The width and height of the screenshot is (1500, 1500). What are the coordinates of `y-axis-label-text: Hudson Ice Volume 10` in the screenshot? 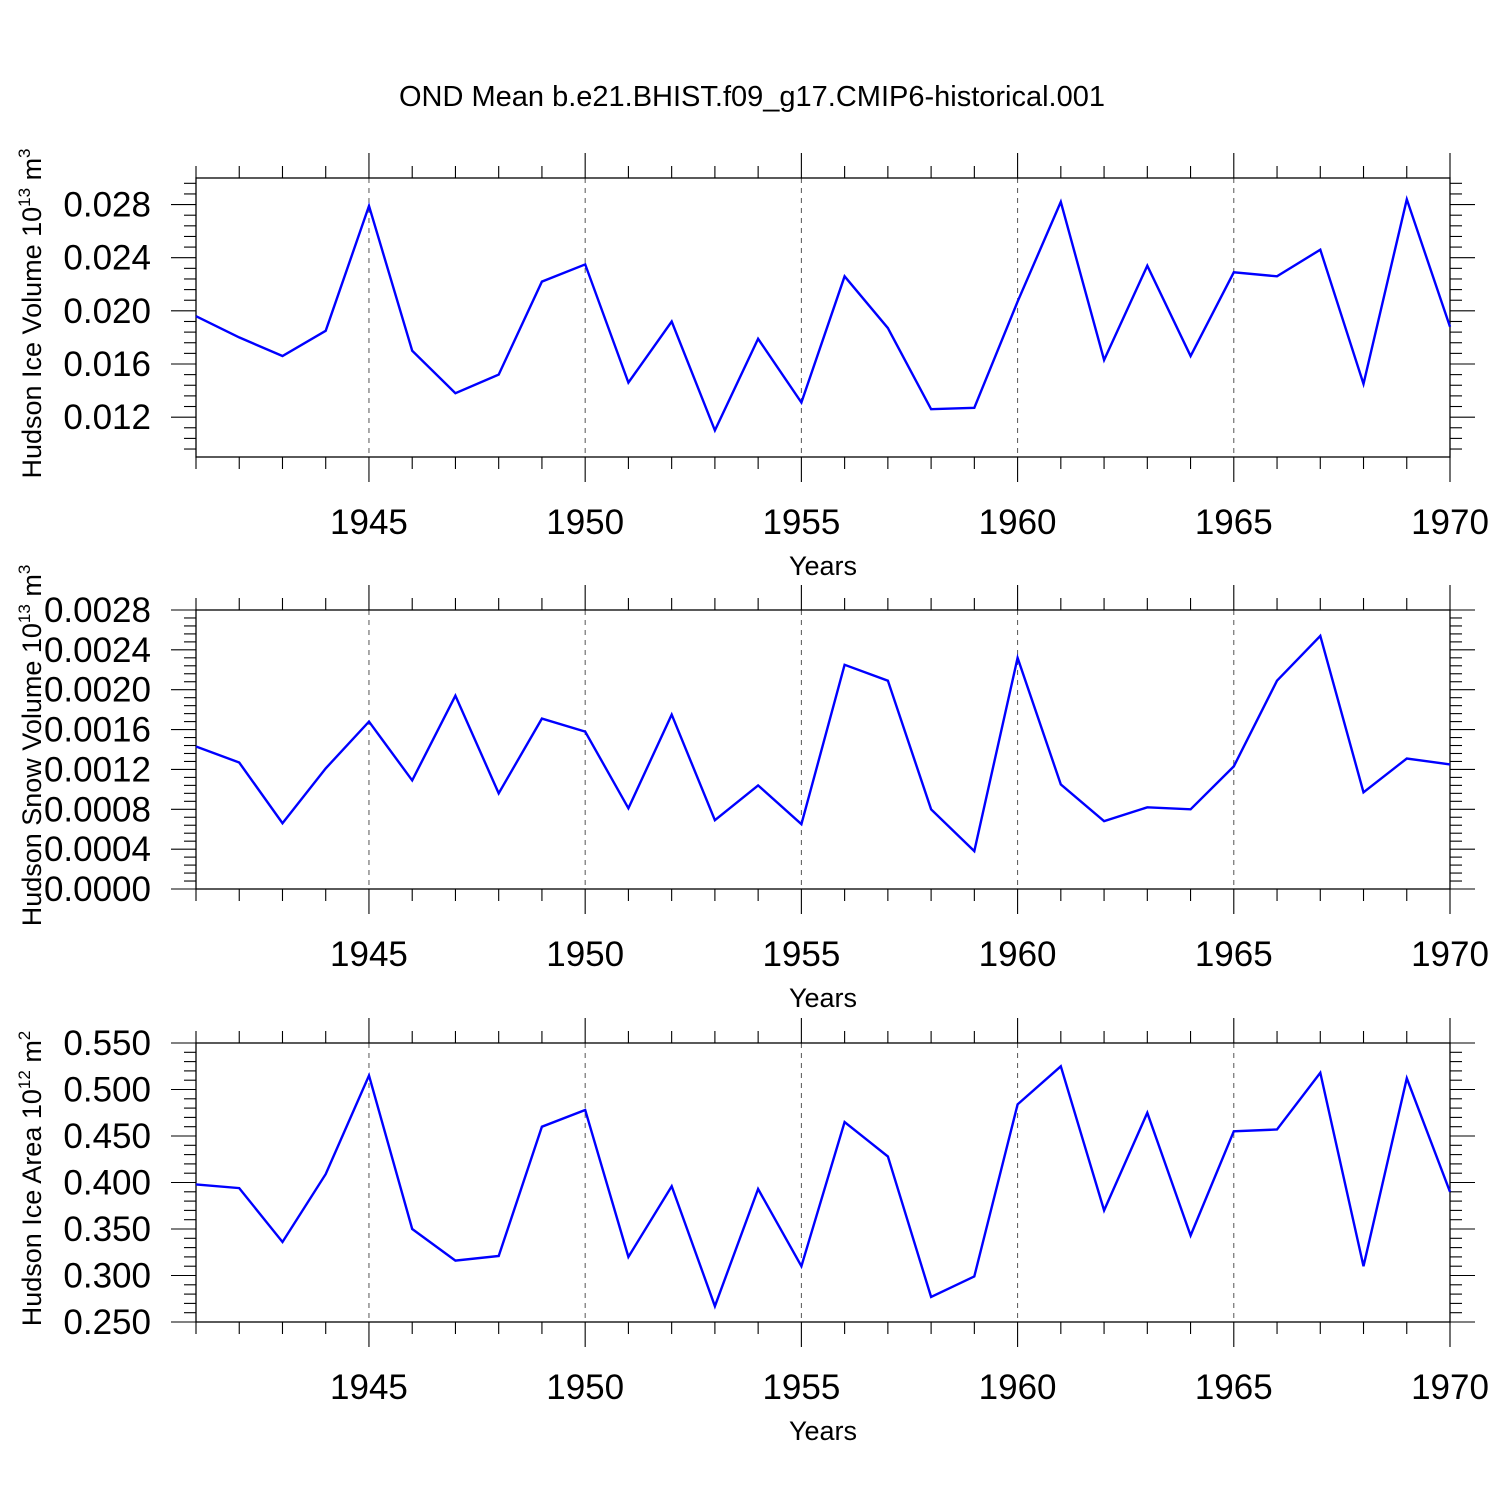 It's located at (32, 343).